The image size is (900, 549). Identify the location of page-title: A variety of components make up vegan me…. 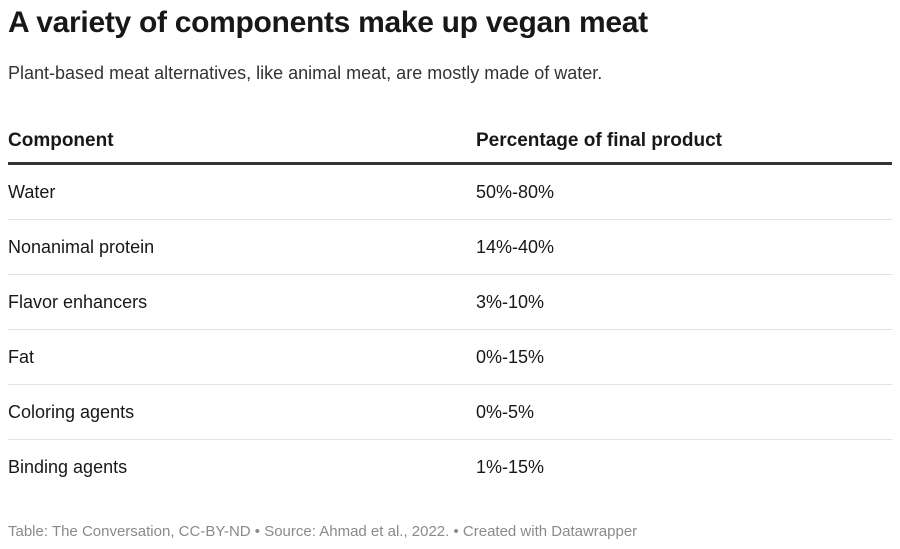
(328, 22).